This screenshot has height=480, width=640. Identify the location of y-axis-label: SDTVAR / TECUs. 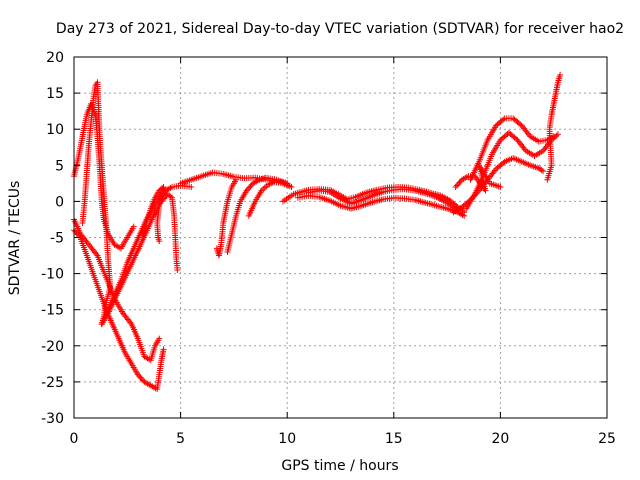
(15, 238).